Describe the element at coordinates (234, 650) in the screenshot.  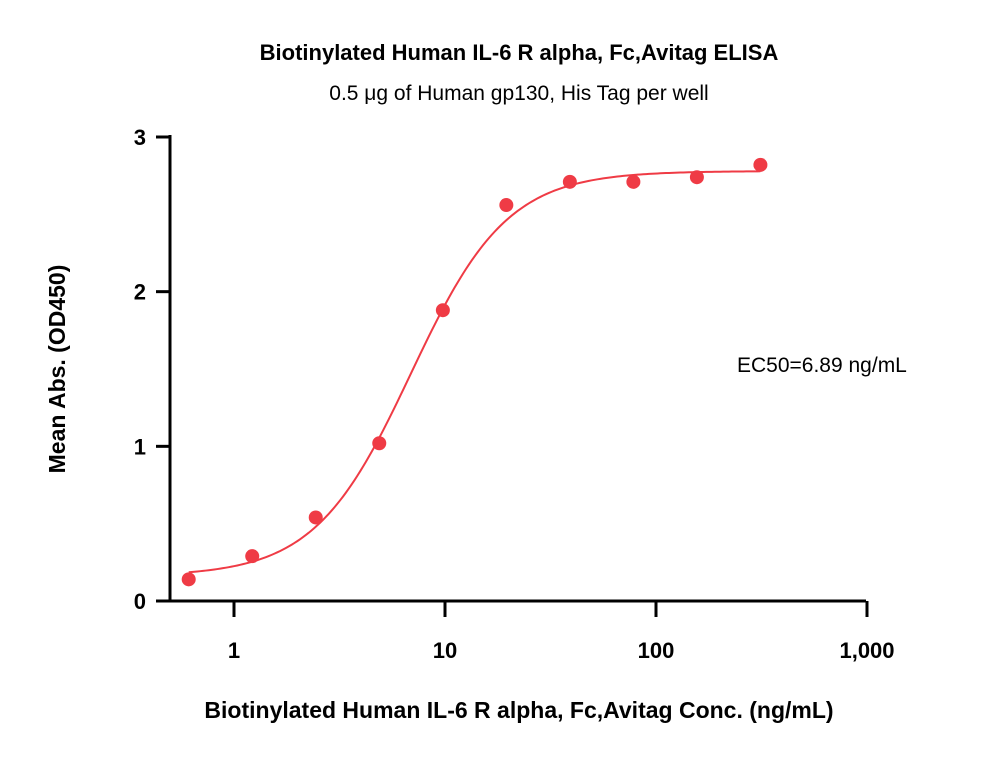
I see `x-tick-label: 1` at that location.